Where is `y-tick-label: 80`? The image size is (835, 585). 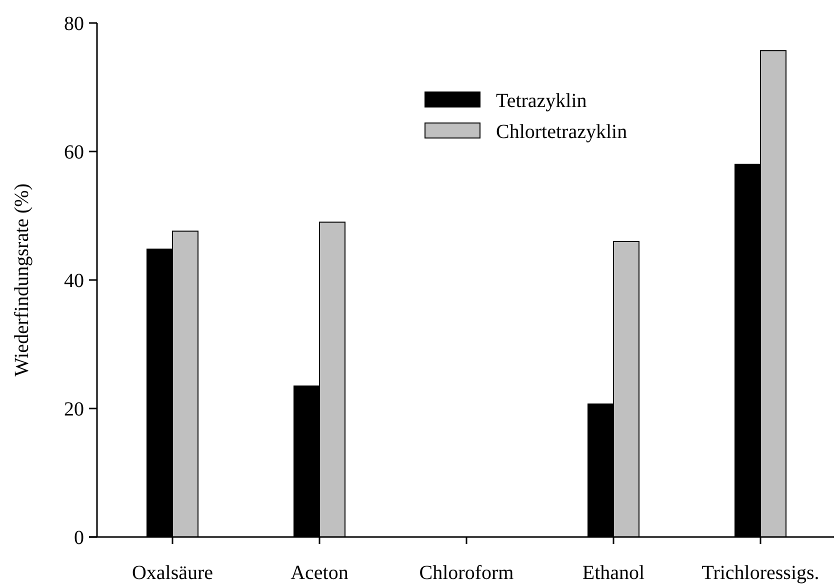
y-tick-label: 80 is located at coordinates (74, 24).